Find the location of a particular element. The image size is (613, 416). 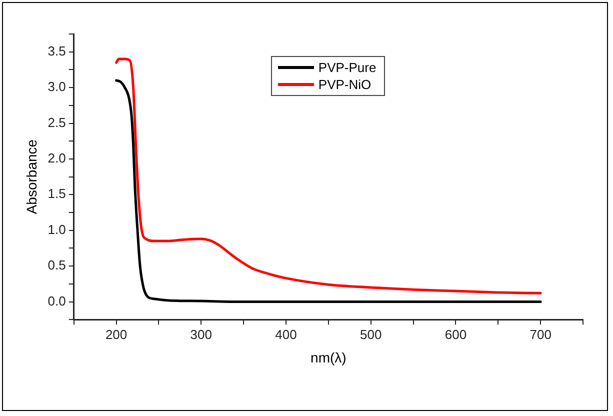

y-tick-label: 0.0 is located at coordinates (57, 300).